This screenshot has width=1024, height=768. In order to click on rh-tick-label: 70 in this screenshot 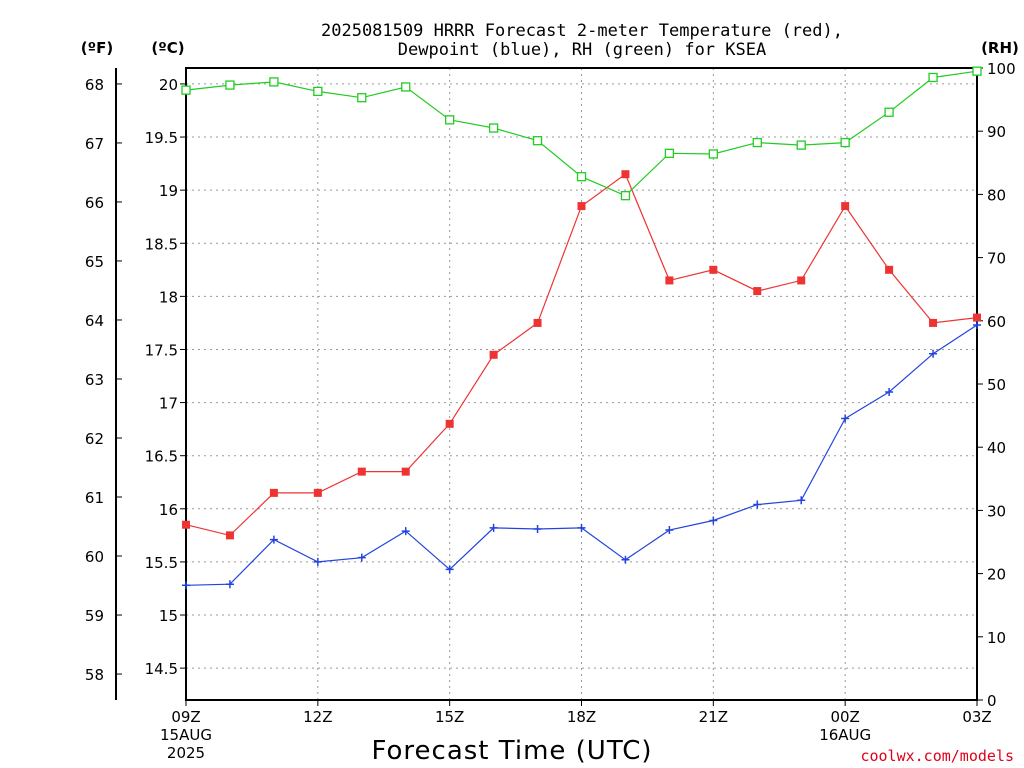, I will do `click(996, 259)`.